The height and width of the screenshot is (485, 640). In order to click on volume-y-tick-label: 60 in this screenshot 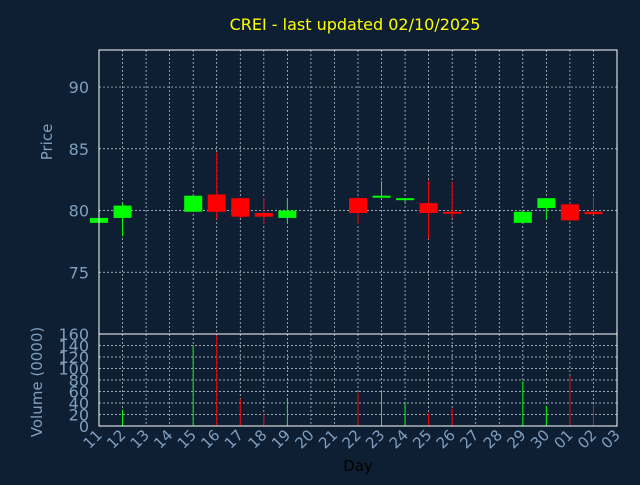, I will do `click(79, 392)`.